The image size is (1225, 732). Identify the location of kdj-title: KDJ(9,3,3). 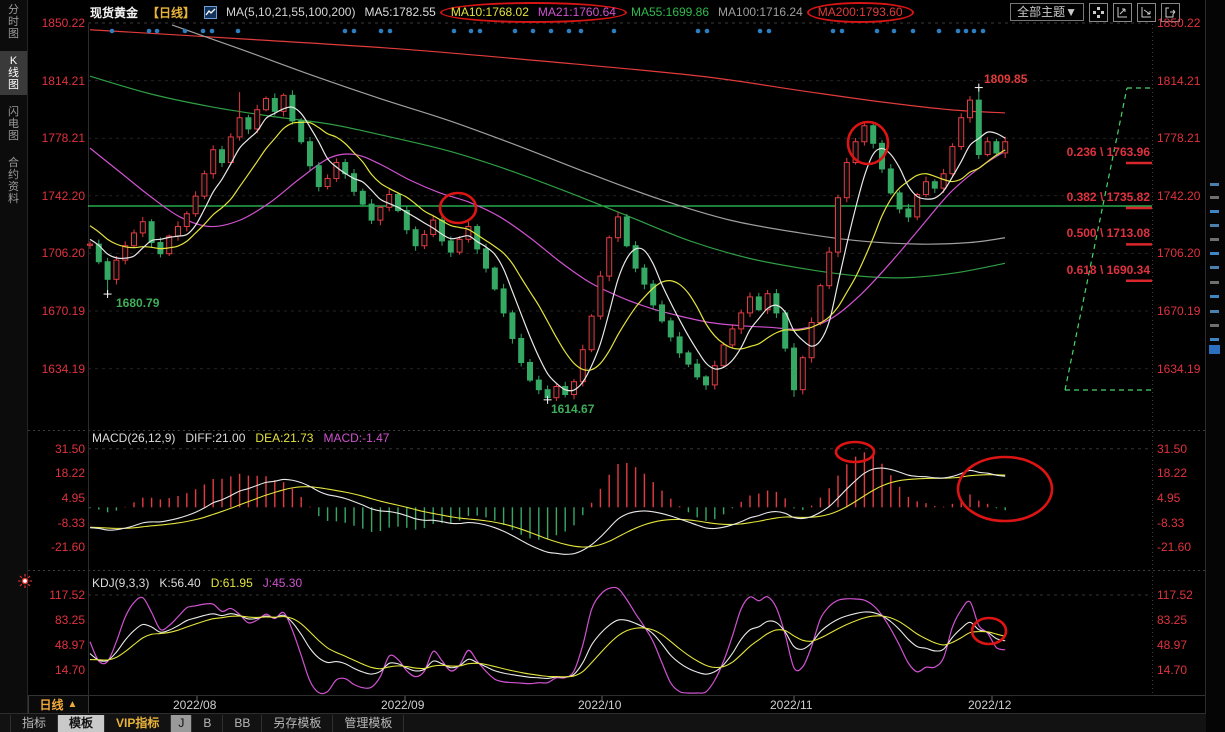
(121, 583).